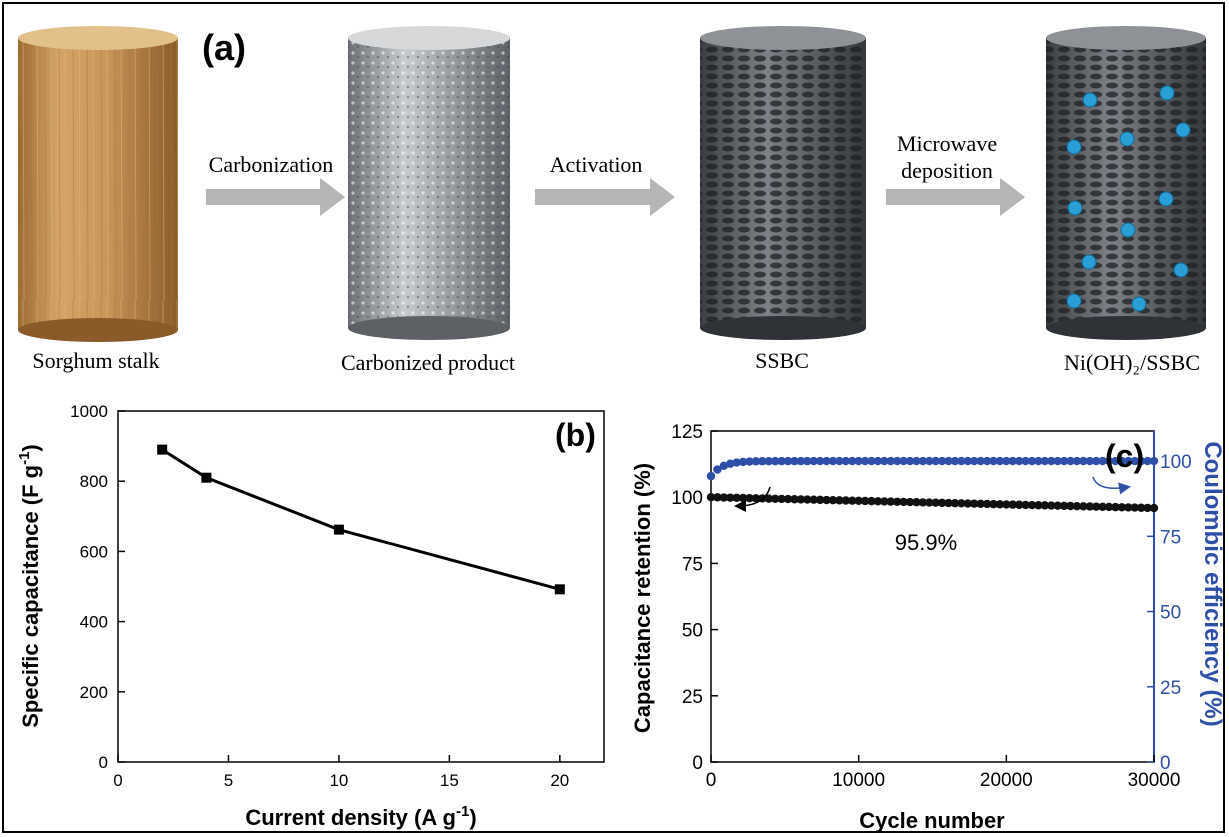 The image size is (1229, 837). I want to click on chart-b-ytick-label: 400, so click(94, 622).